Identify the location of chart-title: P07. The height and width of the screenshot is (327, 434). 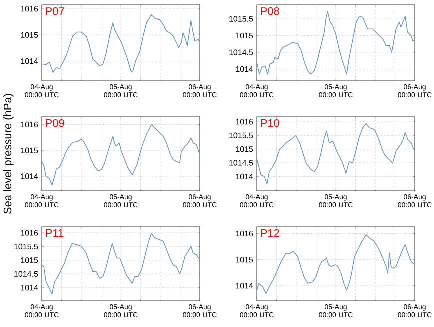
(55, 11).